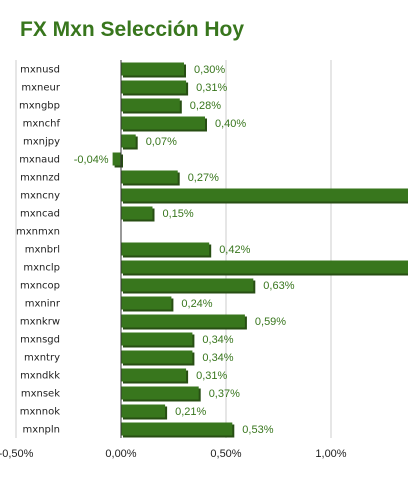 This screenshot has width=408, height=480. Describe the element at coordinates (17, 454) in the screenshot. I see `x-tick-label: -0,50%` at that location.